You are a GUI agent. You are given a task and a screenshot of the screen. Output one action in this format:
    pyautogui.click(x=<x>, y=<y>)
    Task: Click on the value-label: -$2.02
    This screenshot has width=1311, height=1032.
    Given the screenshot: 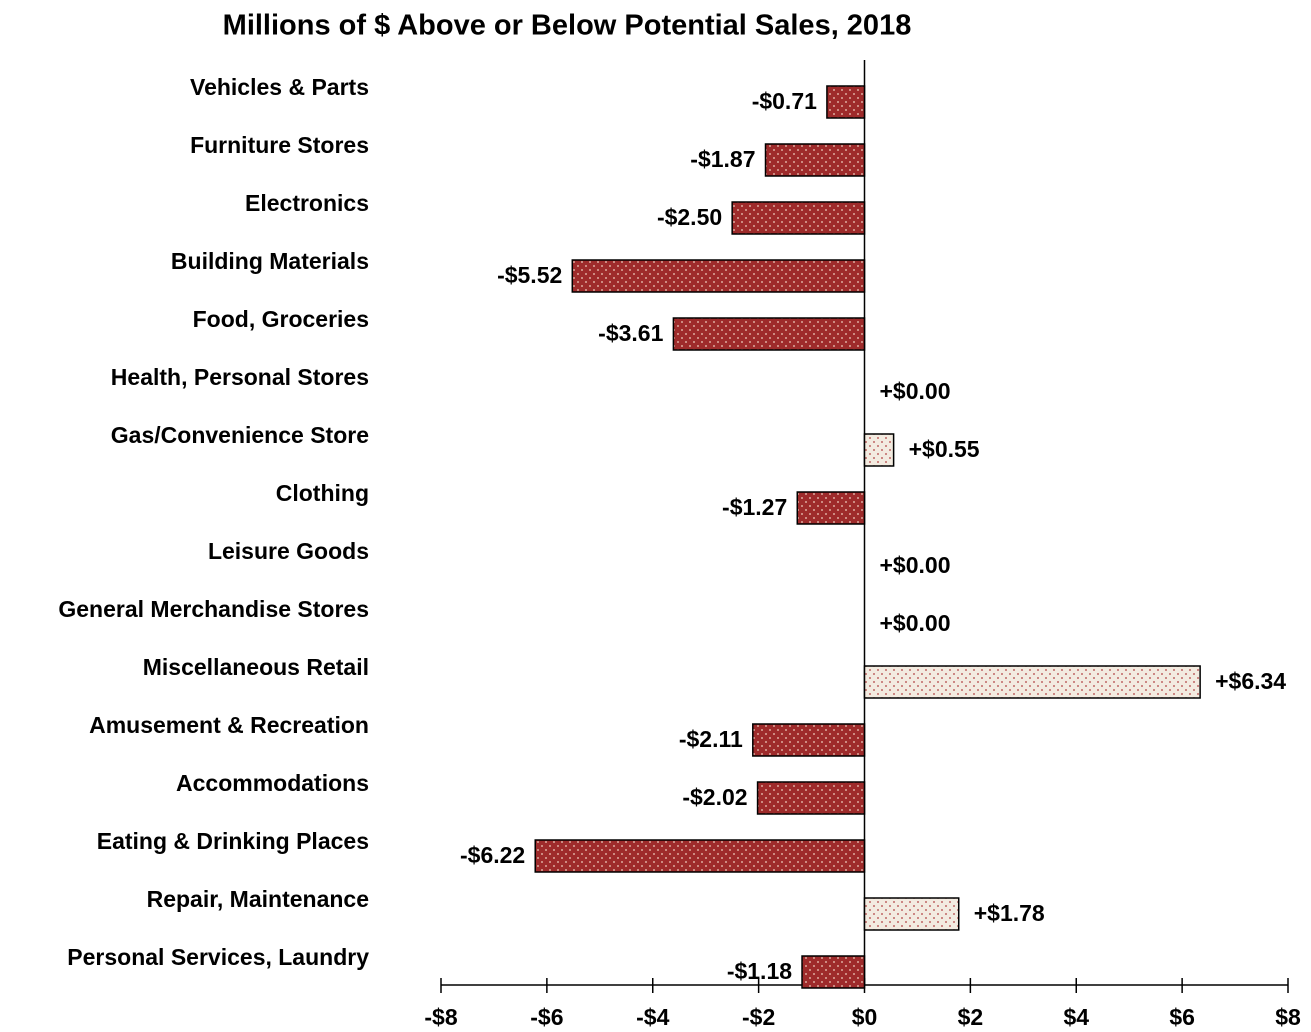 What is the action you would take?
    pyautogui.click(x=714, y=797)
    